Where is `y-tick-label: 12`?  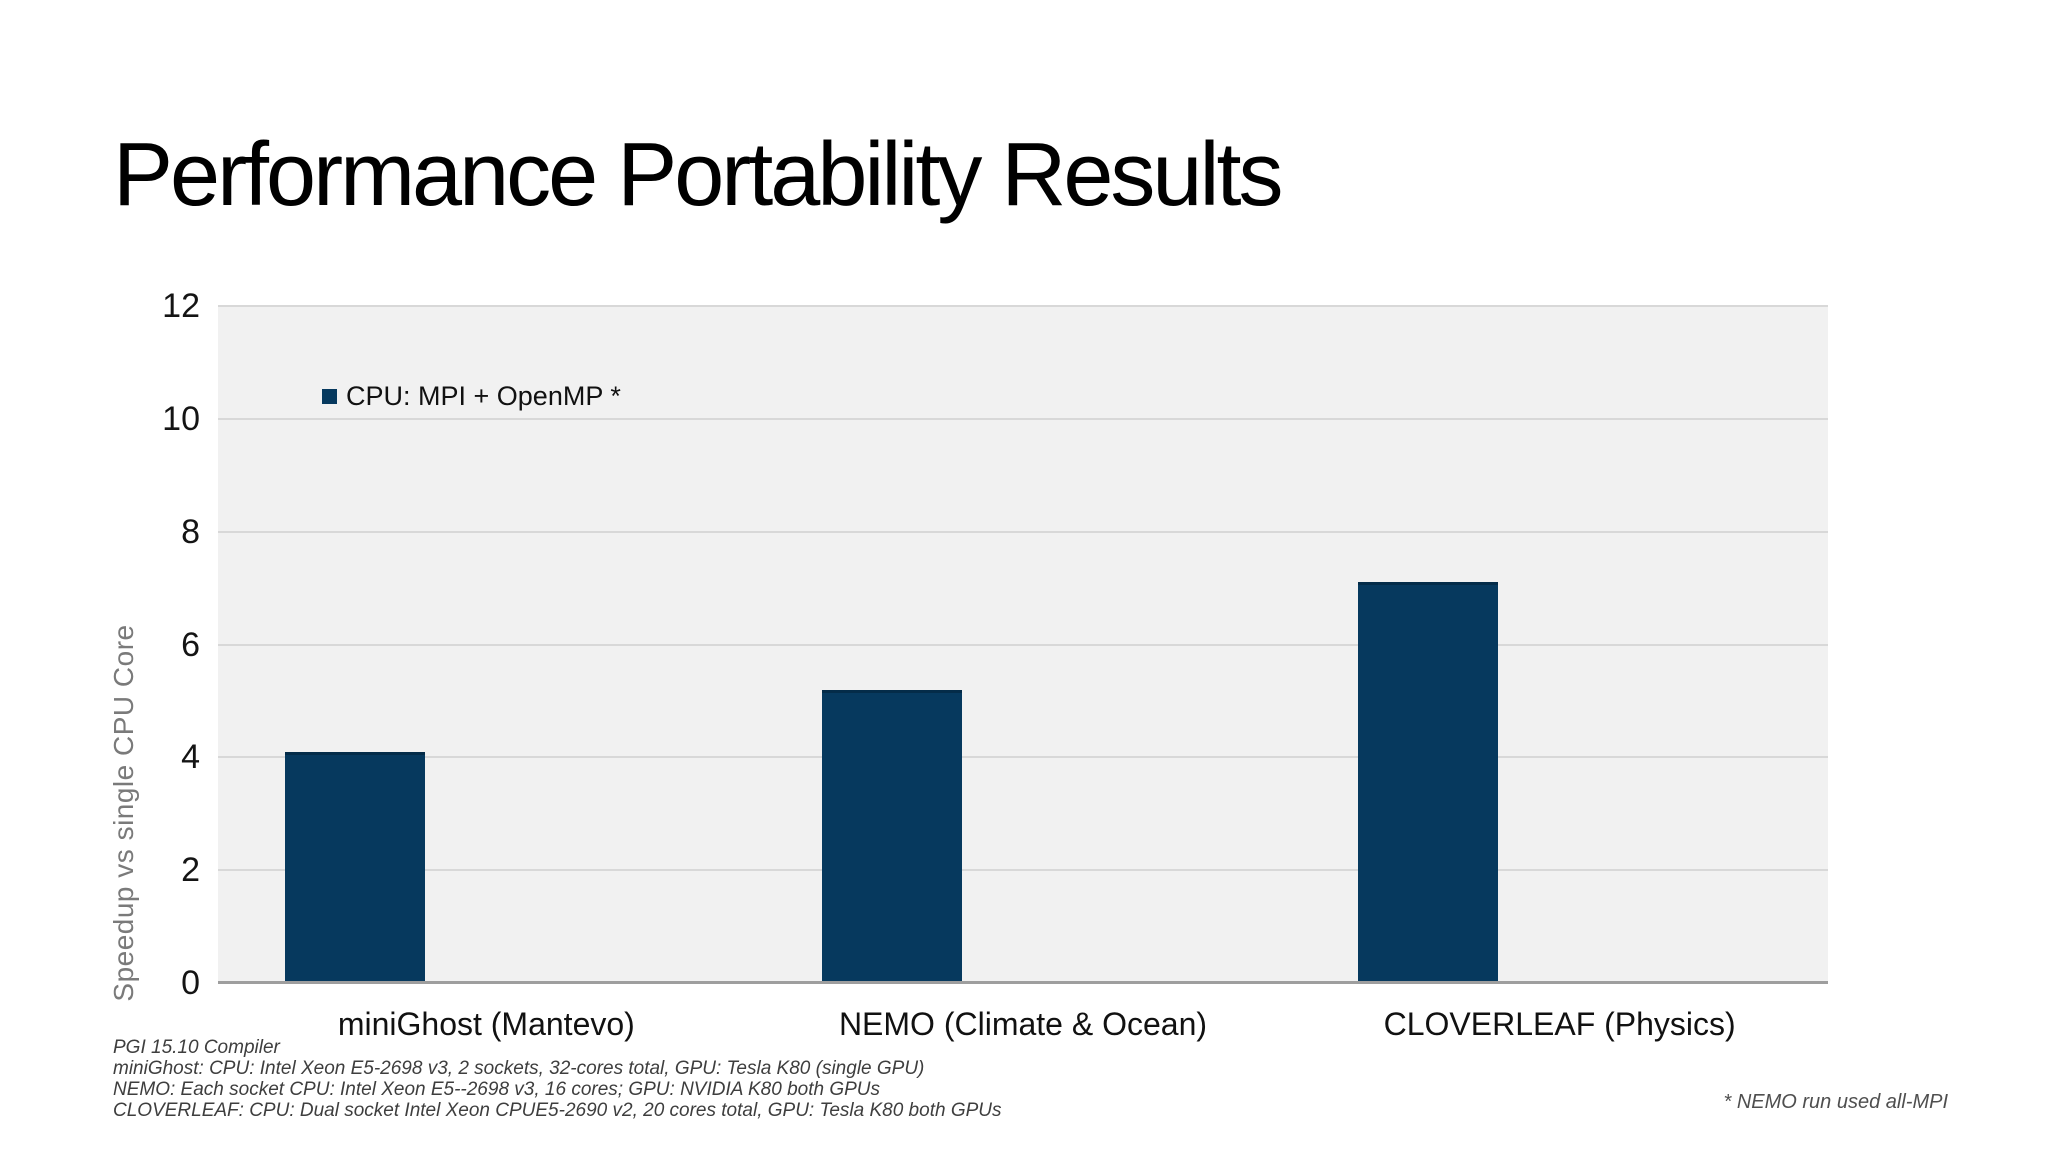 y-tick-label: 12 is located at coordinates (181, 306).